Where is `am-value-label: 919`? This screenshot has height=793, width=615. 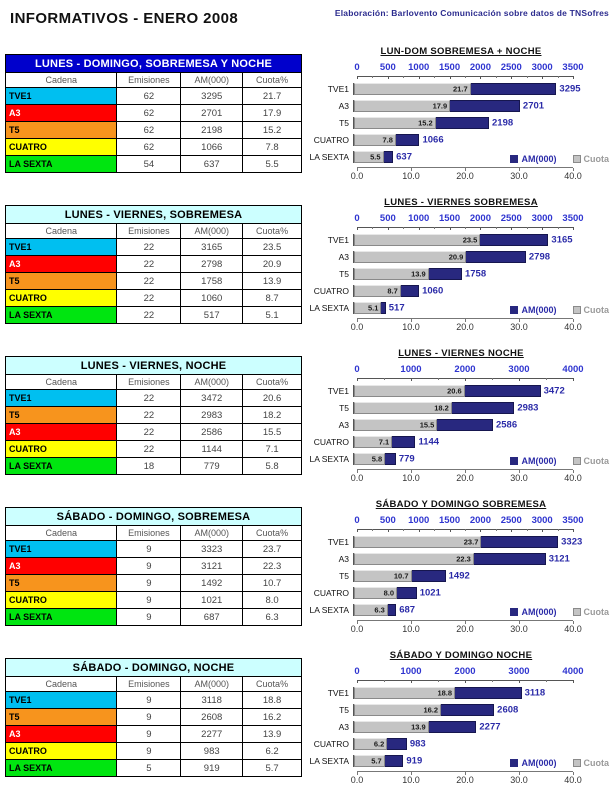
am-value-label: 919 is located at coordinates (414, 760).